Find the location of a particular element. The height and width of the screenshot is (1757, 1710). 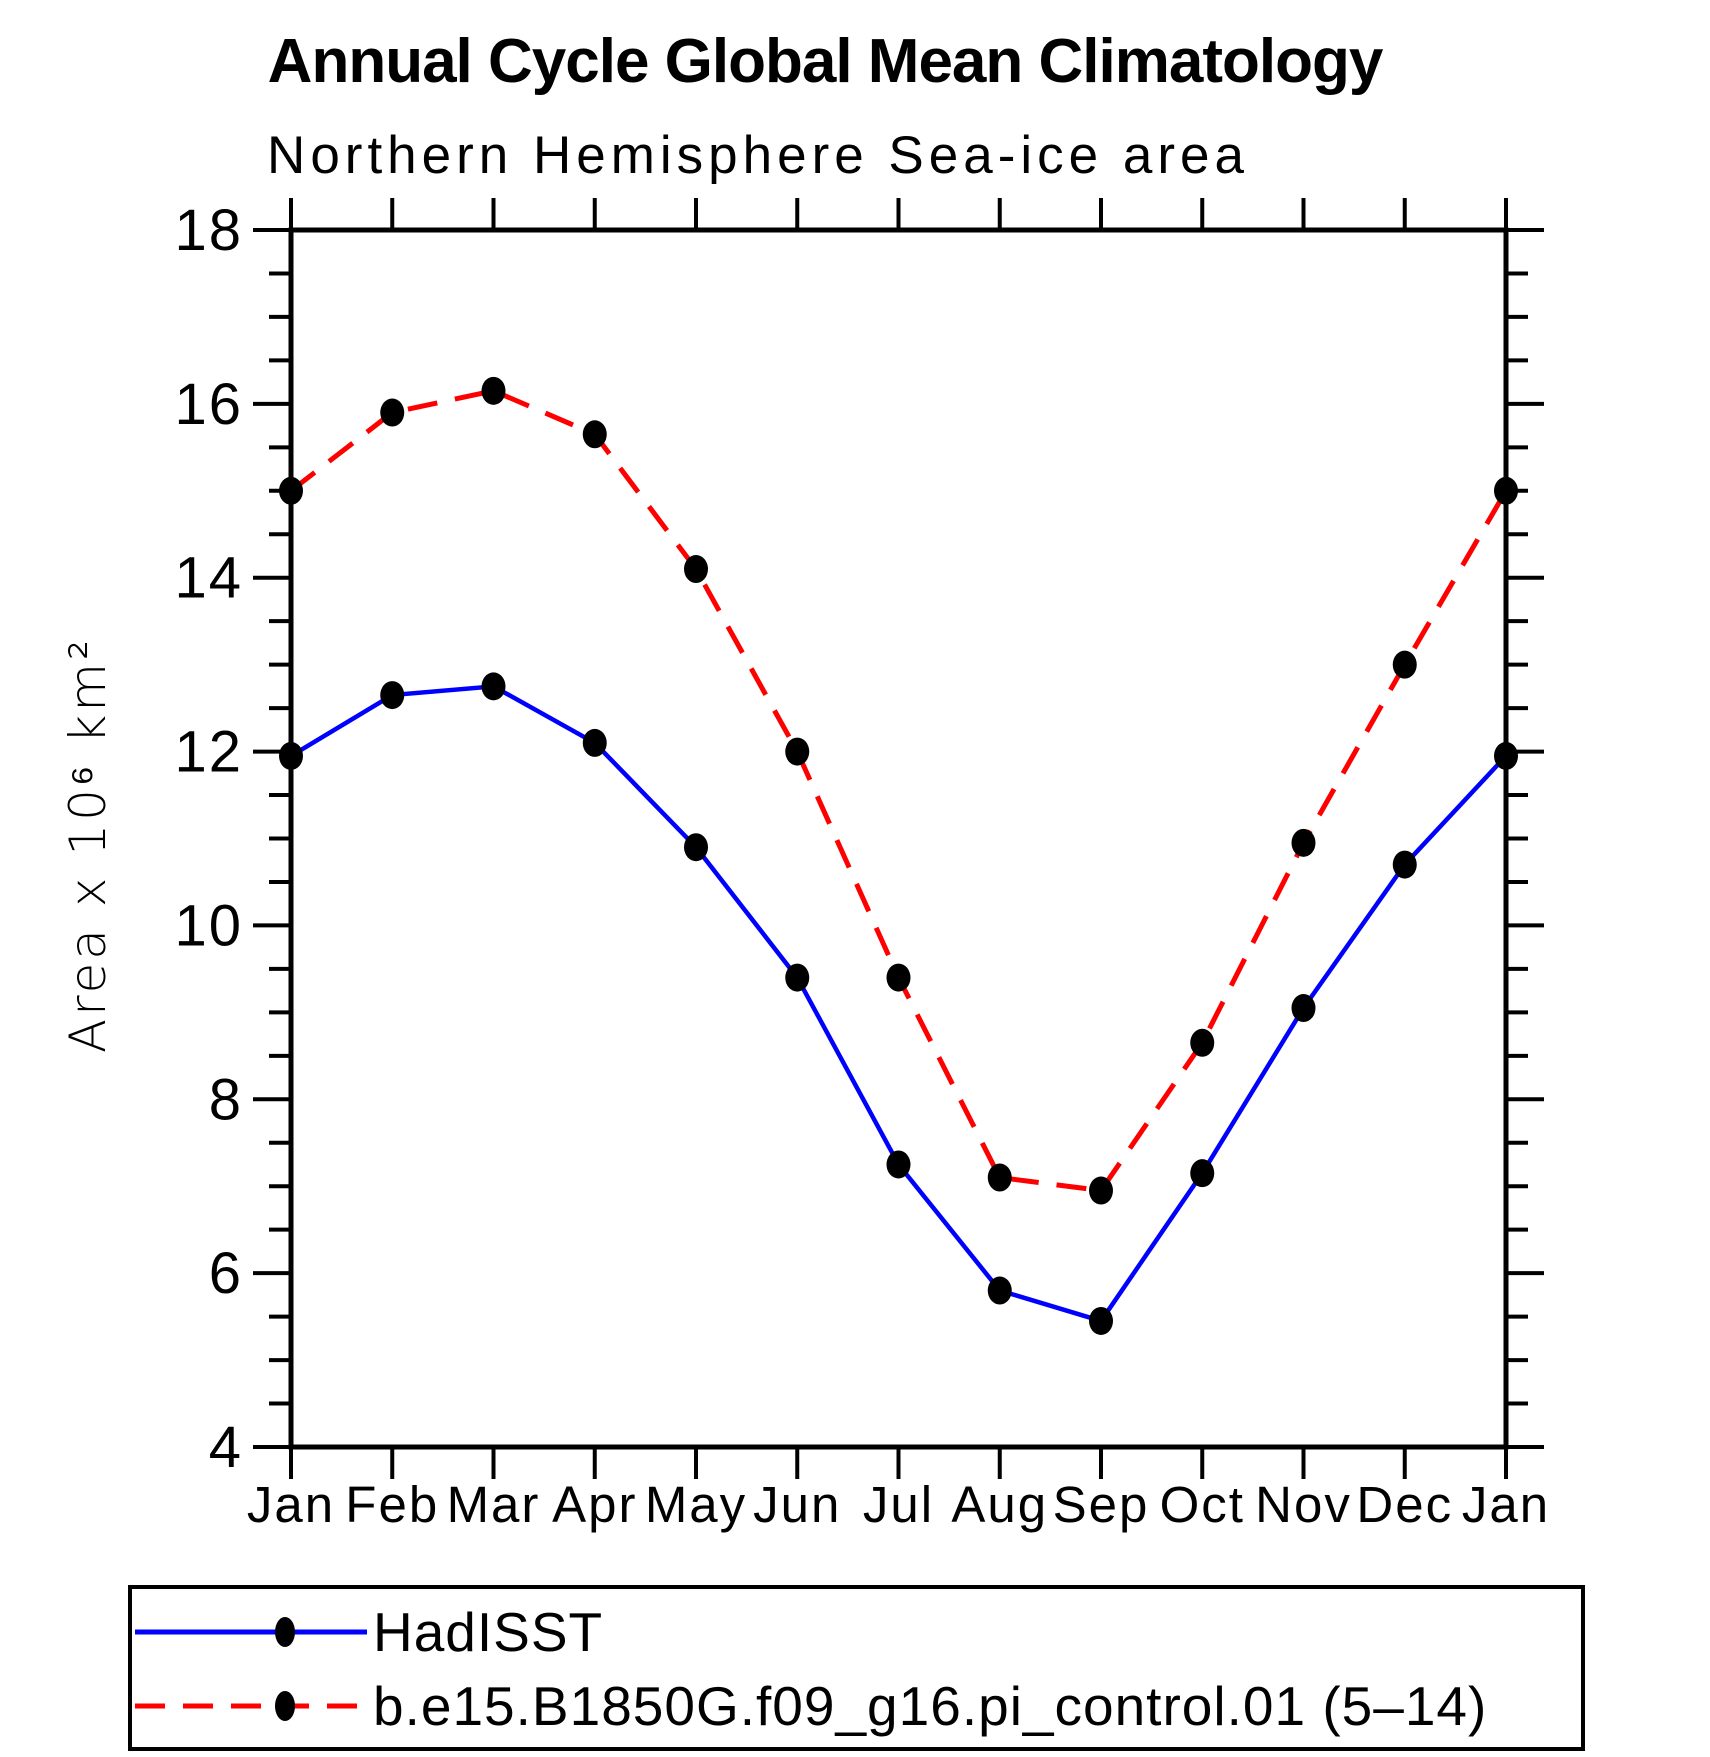

chart-subtitle: Northern Hemisphere Sea-ice area is located at coordinates (758, 155).